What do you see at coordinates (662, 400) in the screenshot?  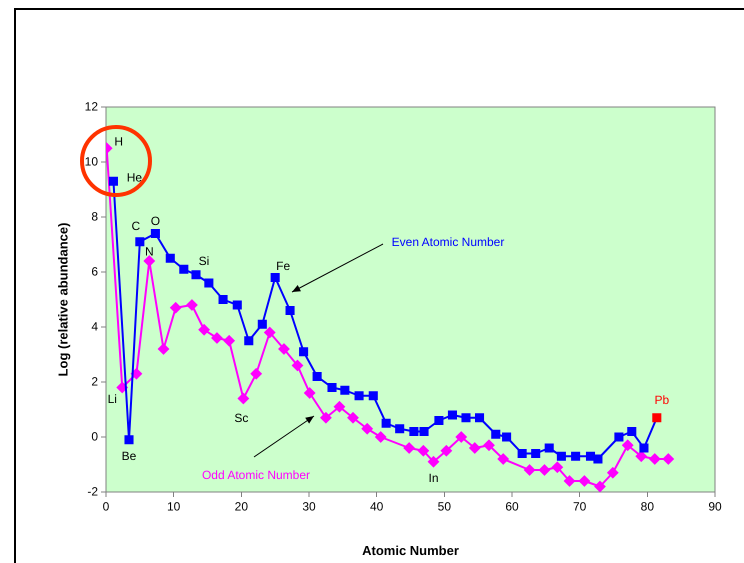 I see `annotation: Pb` at bounding box center [662, 400].